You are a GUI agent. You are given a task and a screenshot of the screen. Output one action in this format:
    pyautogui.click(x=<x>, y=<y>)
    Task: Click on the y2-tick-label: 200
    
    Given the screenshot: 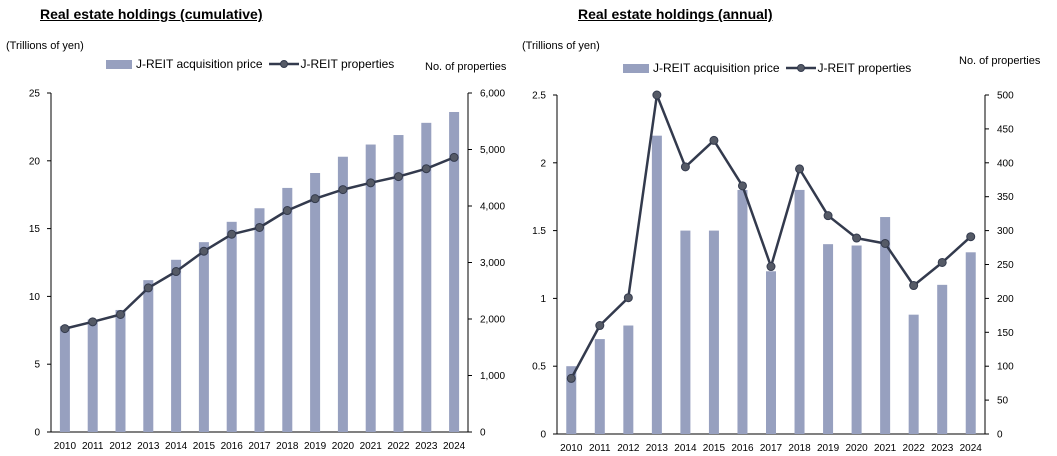 What is the action you would take?
    pyautogui.click(x=1005, y=299)
    